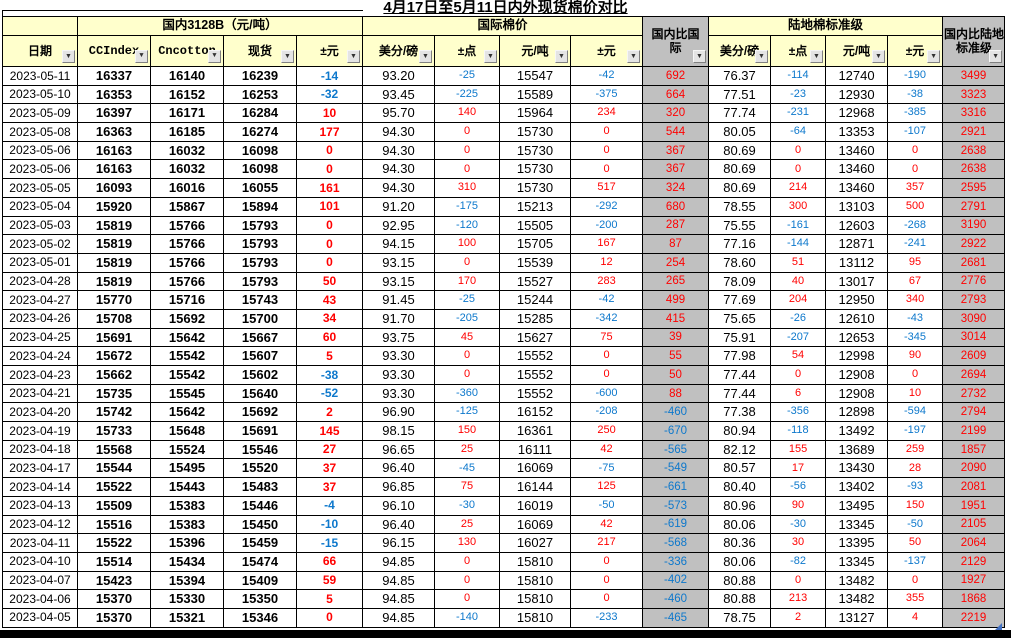  I want to click on domestic-vs-upland-cell: 1857, so click(974, 449).